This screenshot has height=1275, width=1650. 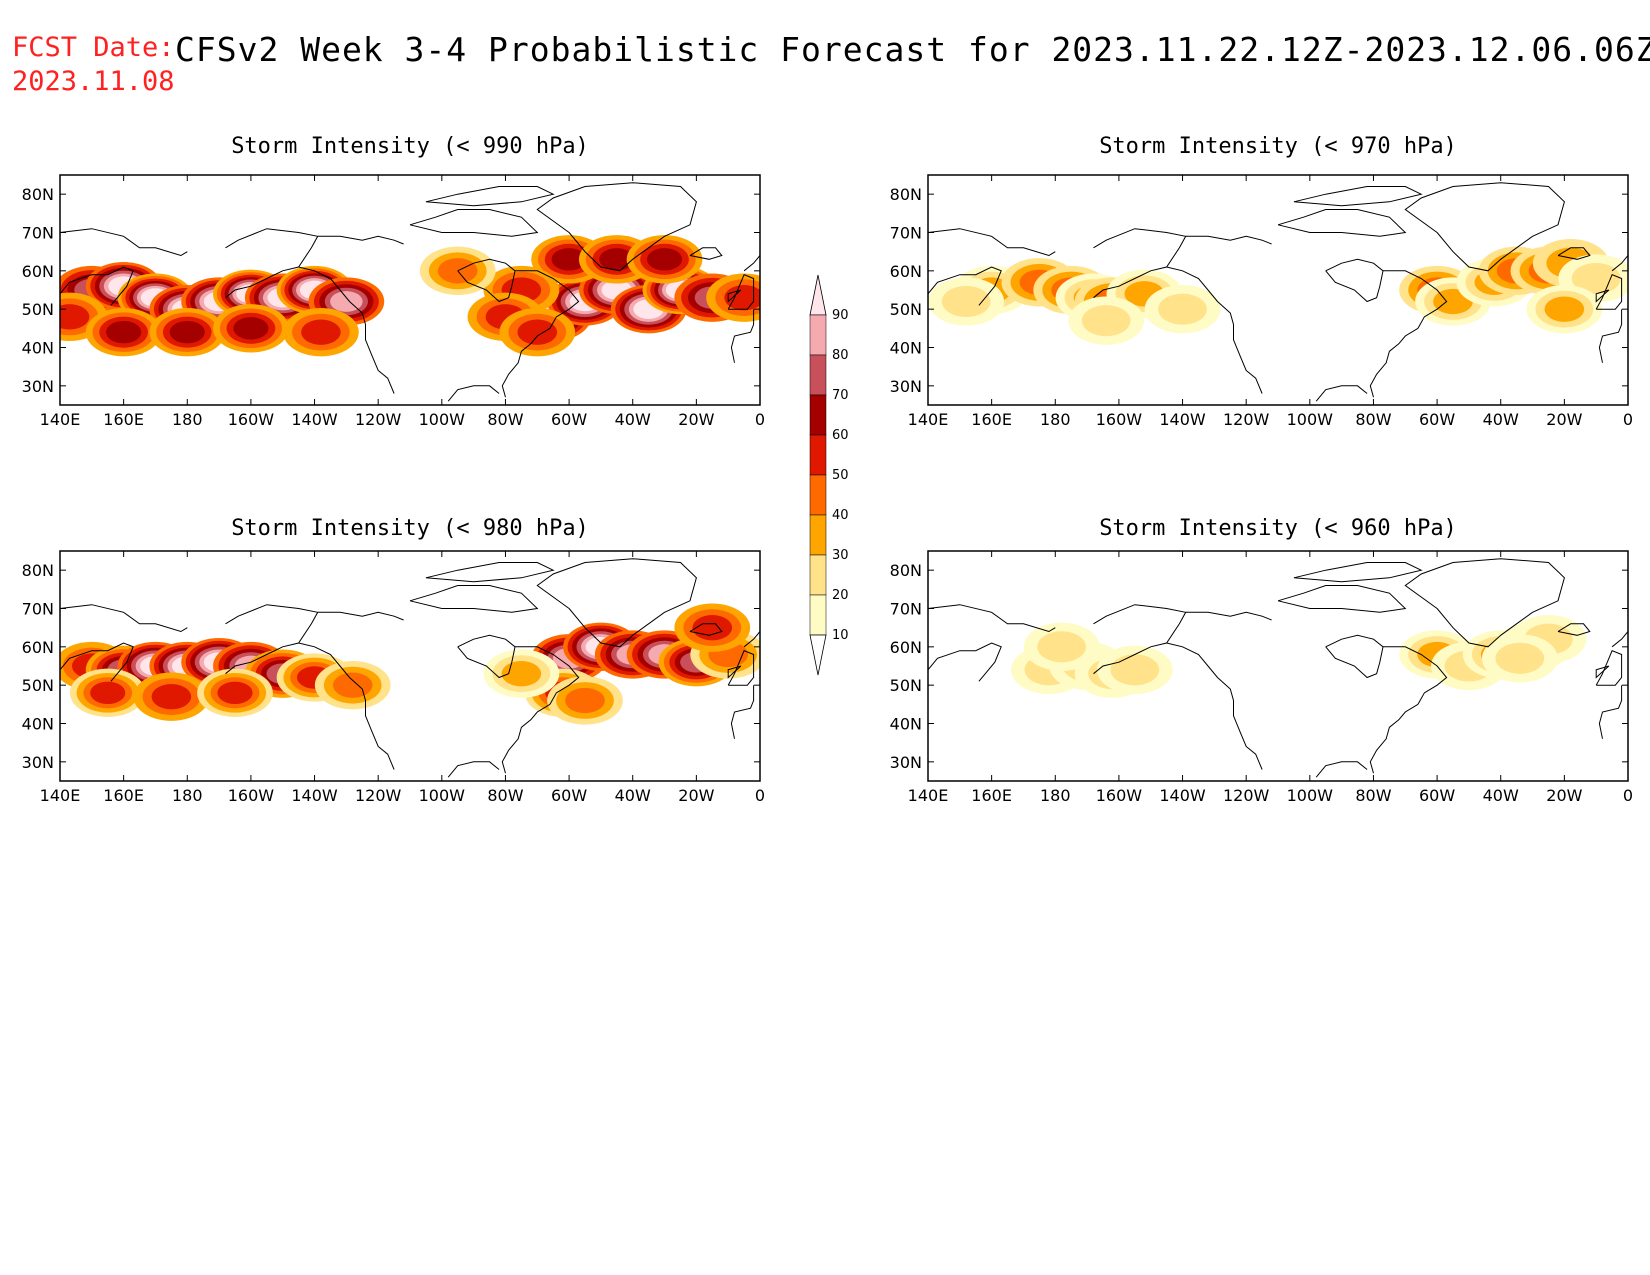 I want to click on panel-title: Storm Intensity (< 960 hPa), so click(x=1278, y=528).